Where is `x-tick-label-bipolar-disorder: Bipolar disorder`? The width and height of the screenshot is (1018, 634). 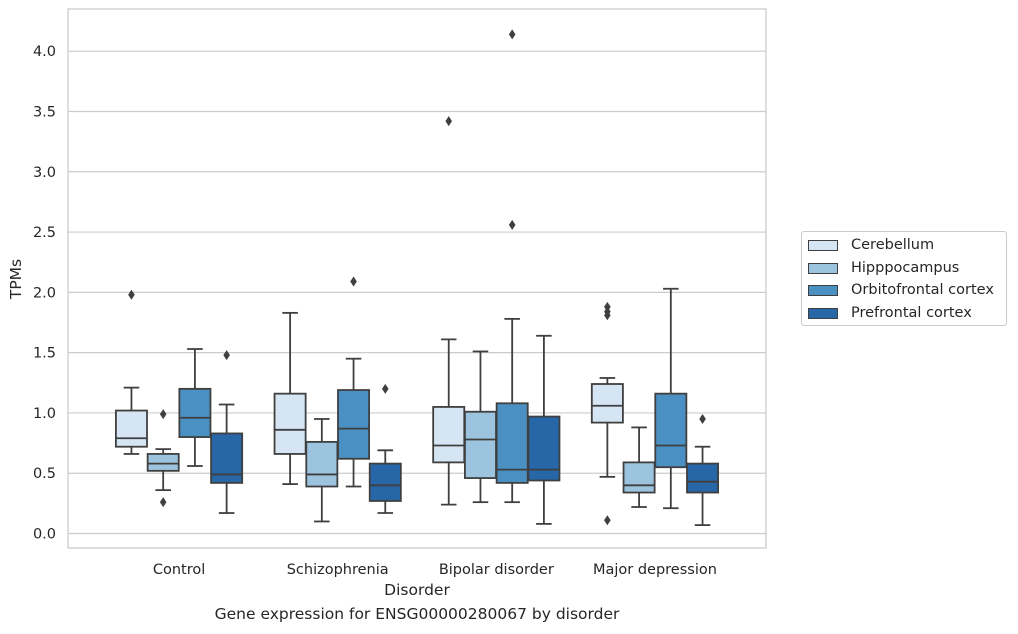
x-tick-label-bipolar-disorder: Bipolar disorder is located at coordinates (496, 570).